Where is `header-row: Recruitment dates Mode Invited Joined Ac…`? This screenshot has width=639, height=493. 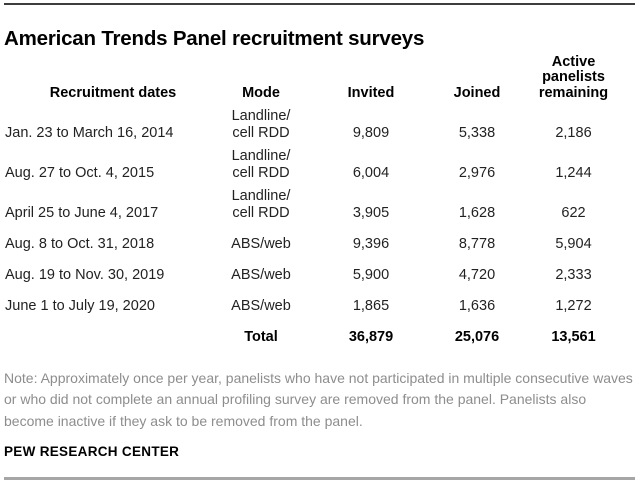 header-row: Recruitment dates Mode Invited Joined Ac… is located at coordinates (319, 79).